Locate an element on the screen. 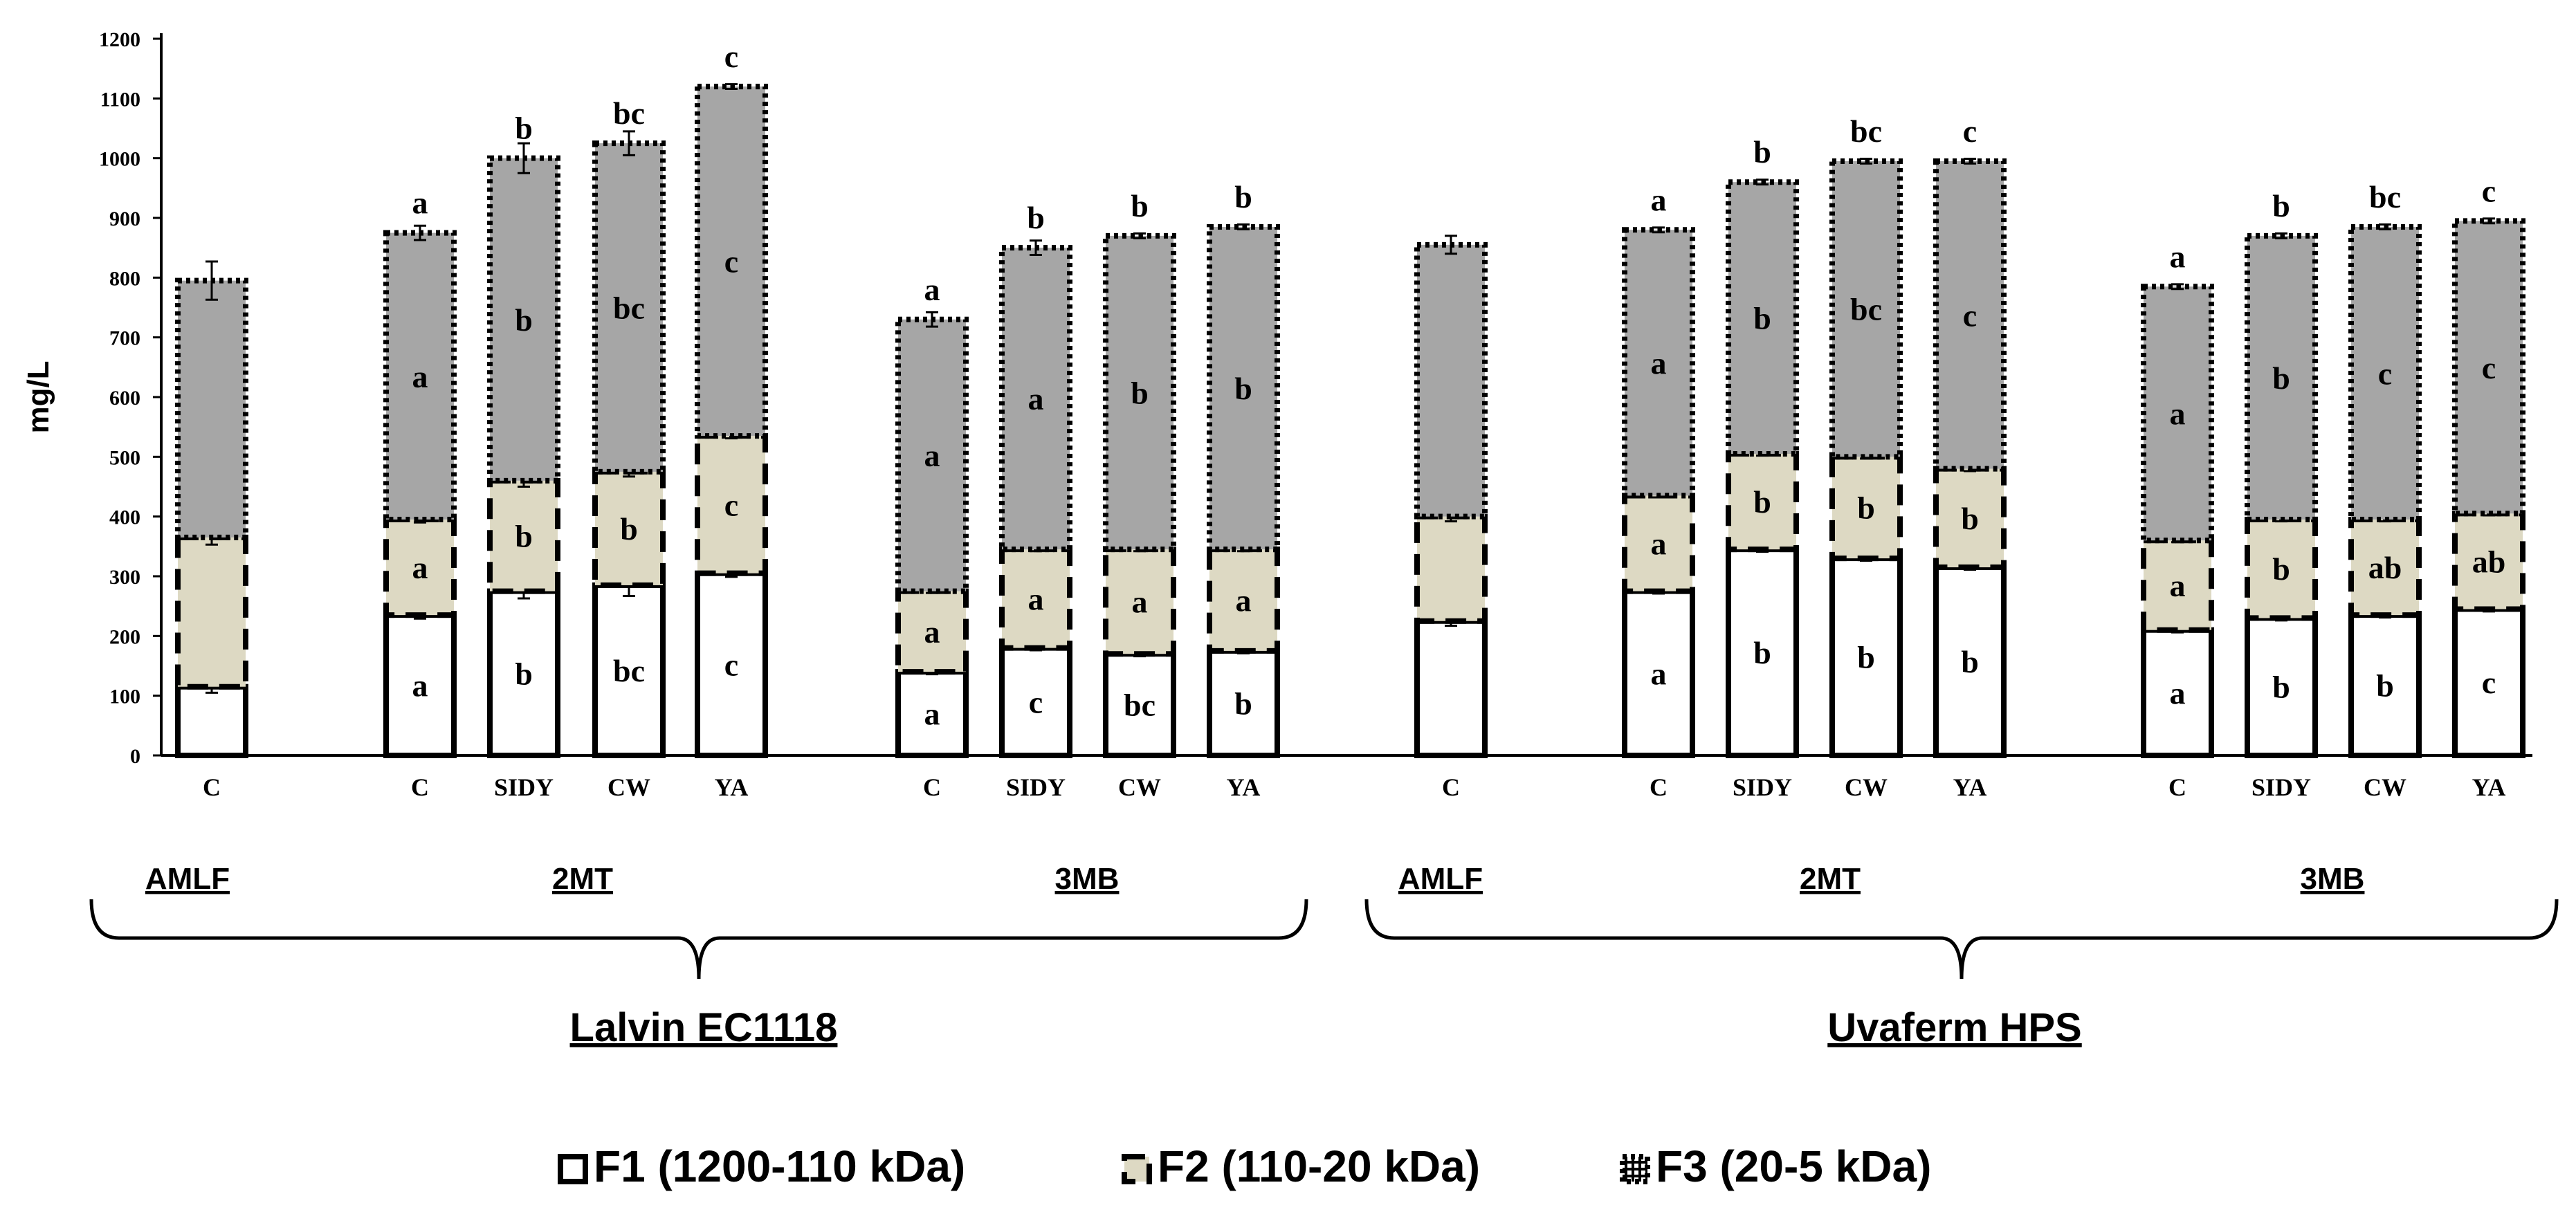 The image size is (2576, 1212). group-label: 2MT is located at coordinates (1831, 879).